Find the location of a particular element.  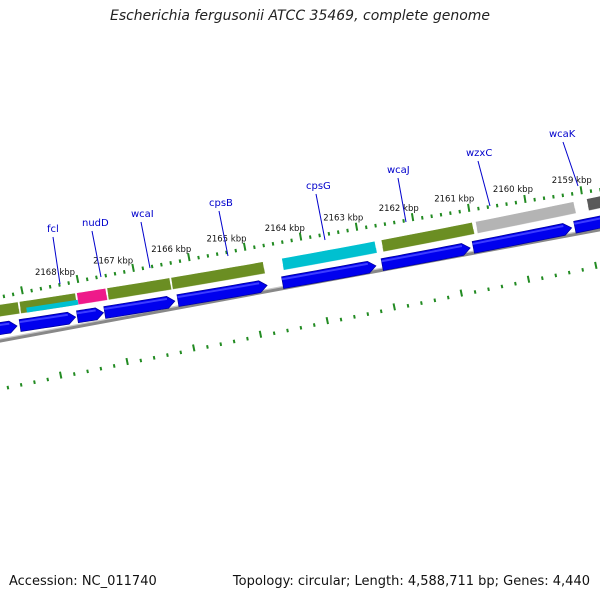

kbp-label: 2160 kbp is located at coordinates (513, 190).